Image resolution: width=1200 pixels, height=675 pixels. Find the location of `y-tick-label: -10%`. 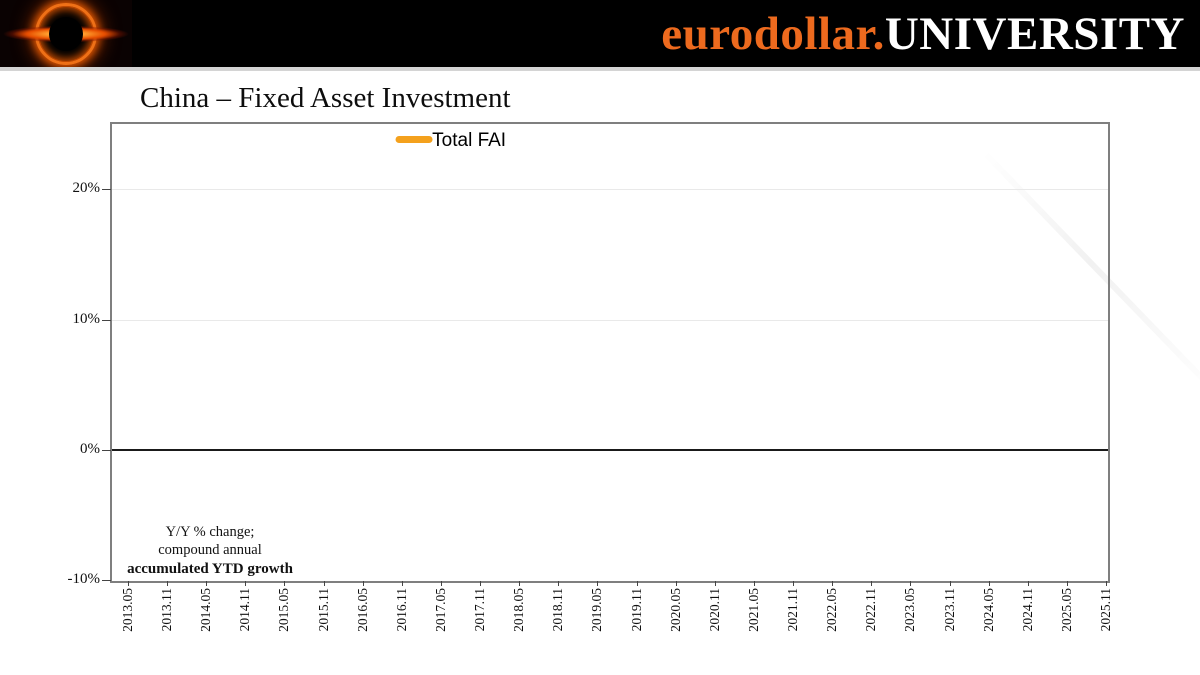

y-tick-label: -10% is located at coordinates (84, 579).